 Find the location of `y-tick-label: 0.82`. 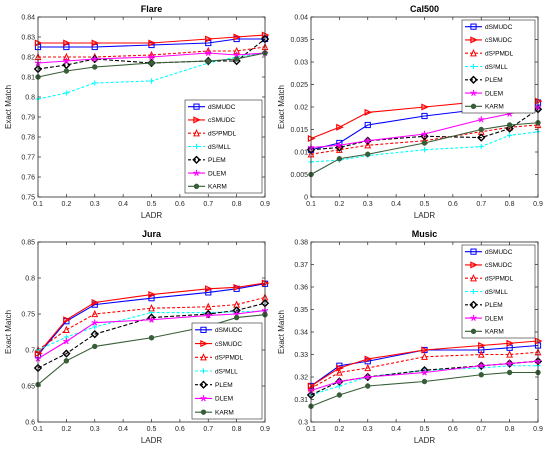

y-tick-label: 0.82 is located at coordinates (28, 58).